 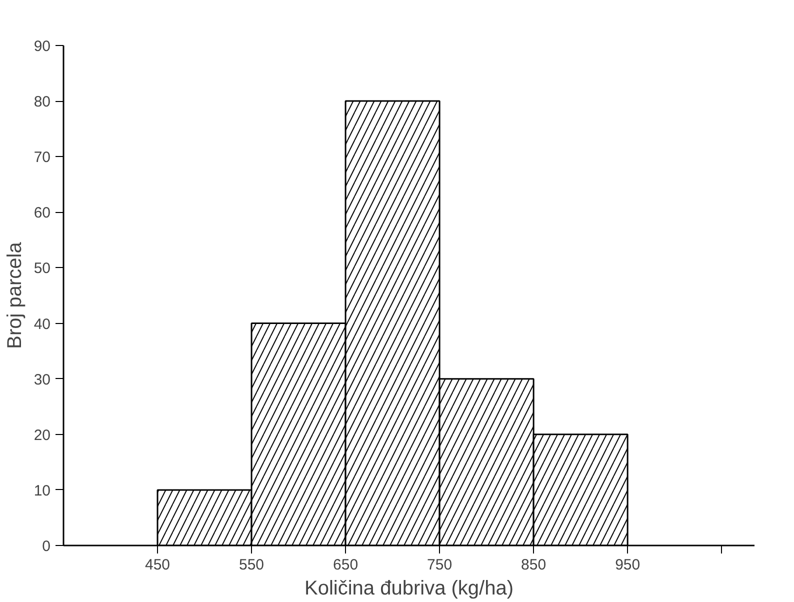 I want to click on x-axis-title: Količina đubriva (kg/ha), so click(x=409, y=589).